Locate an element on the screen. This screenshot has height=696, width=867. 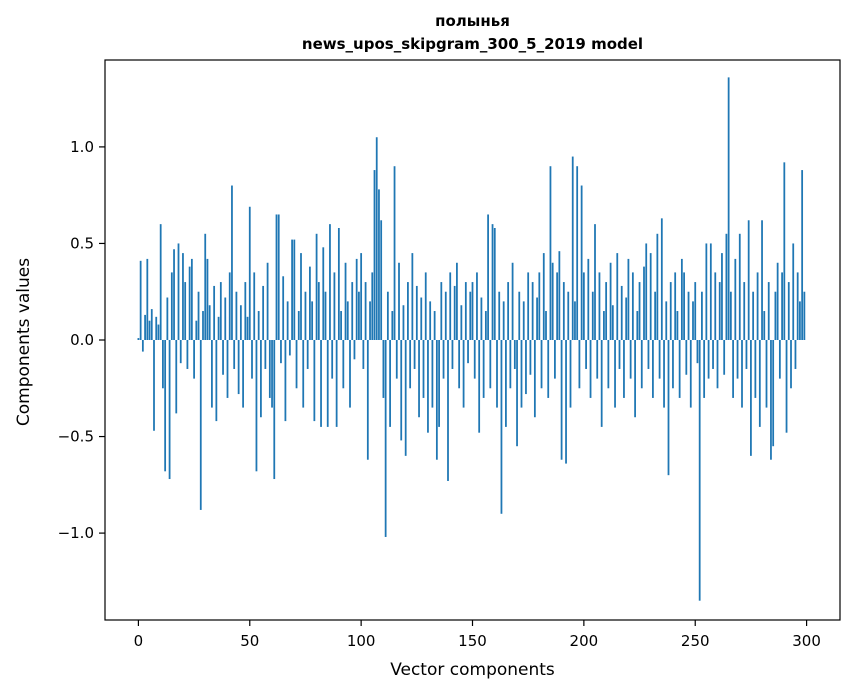
y-axis-label: Components values is located at coordinates (24, 342).